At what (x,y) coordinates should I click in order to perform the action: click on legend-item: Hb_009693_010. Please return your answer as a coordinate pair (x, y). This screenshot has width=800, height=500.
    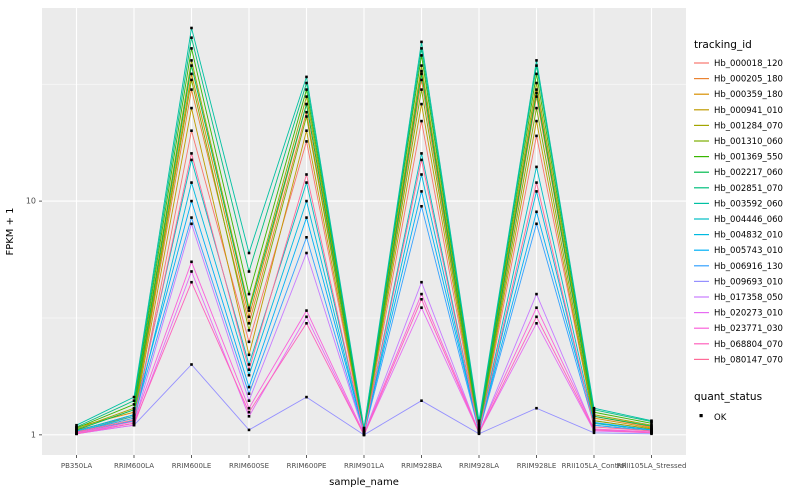
    Looking at the image, I should click on (738, 282).